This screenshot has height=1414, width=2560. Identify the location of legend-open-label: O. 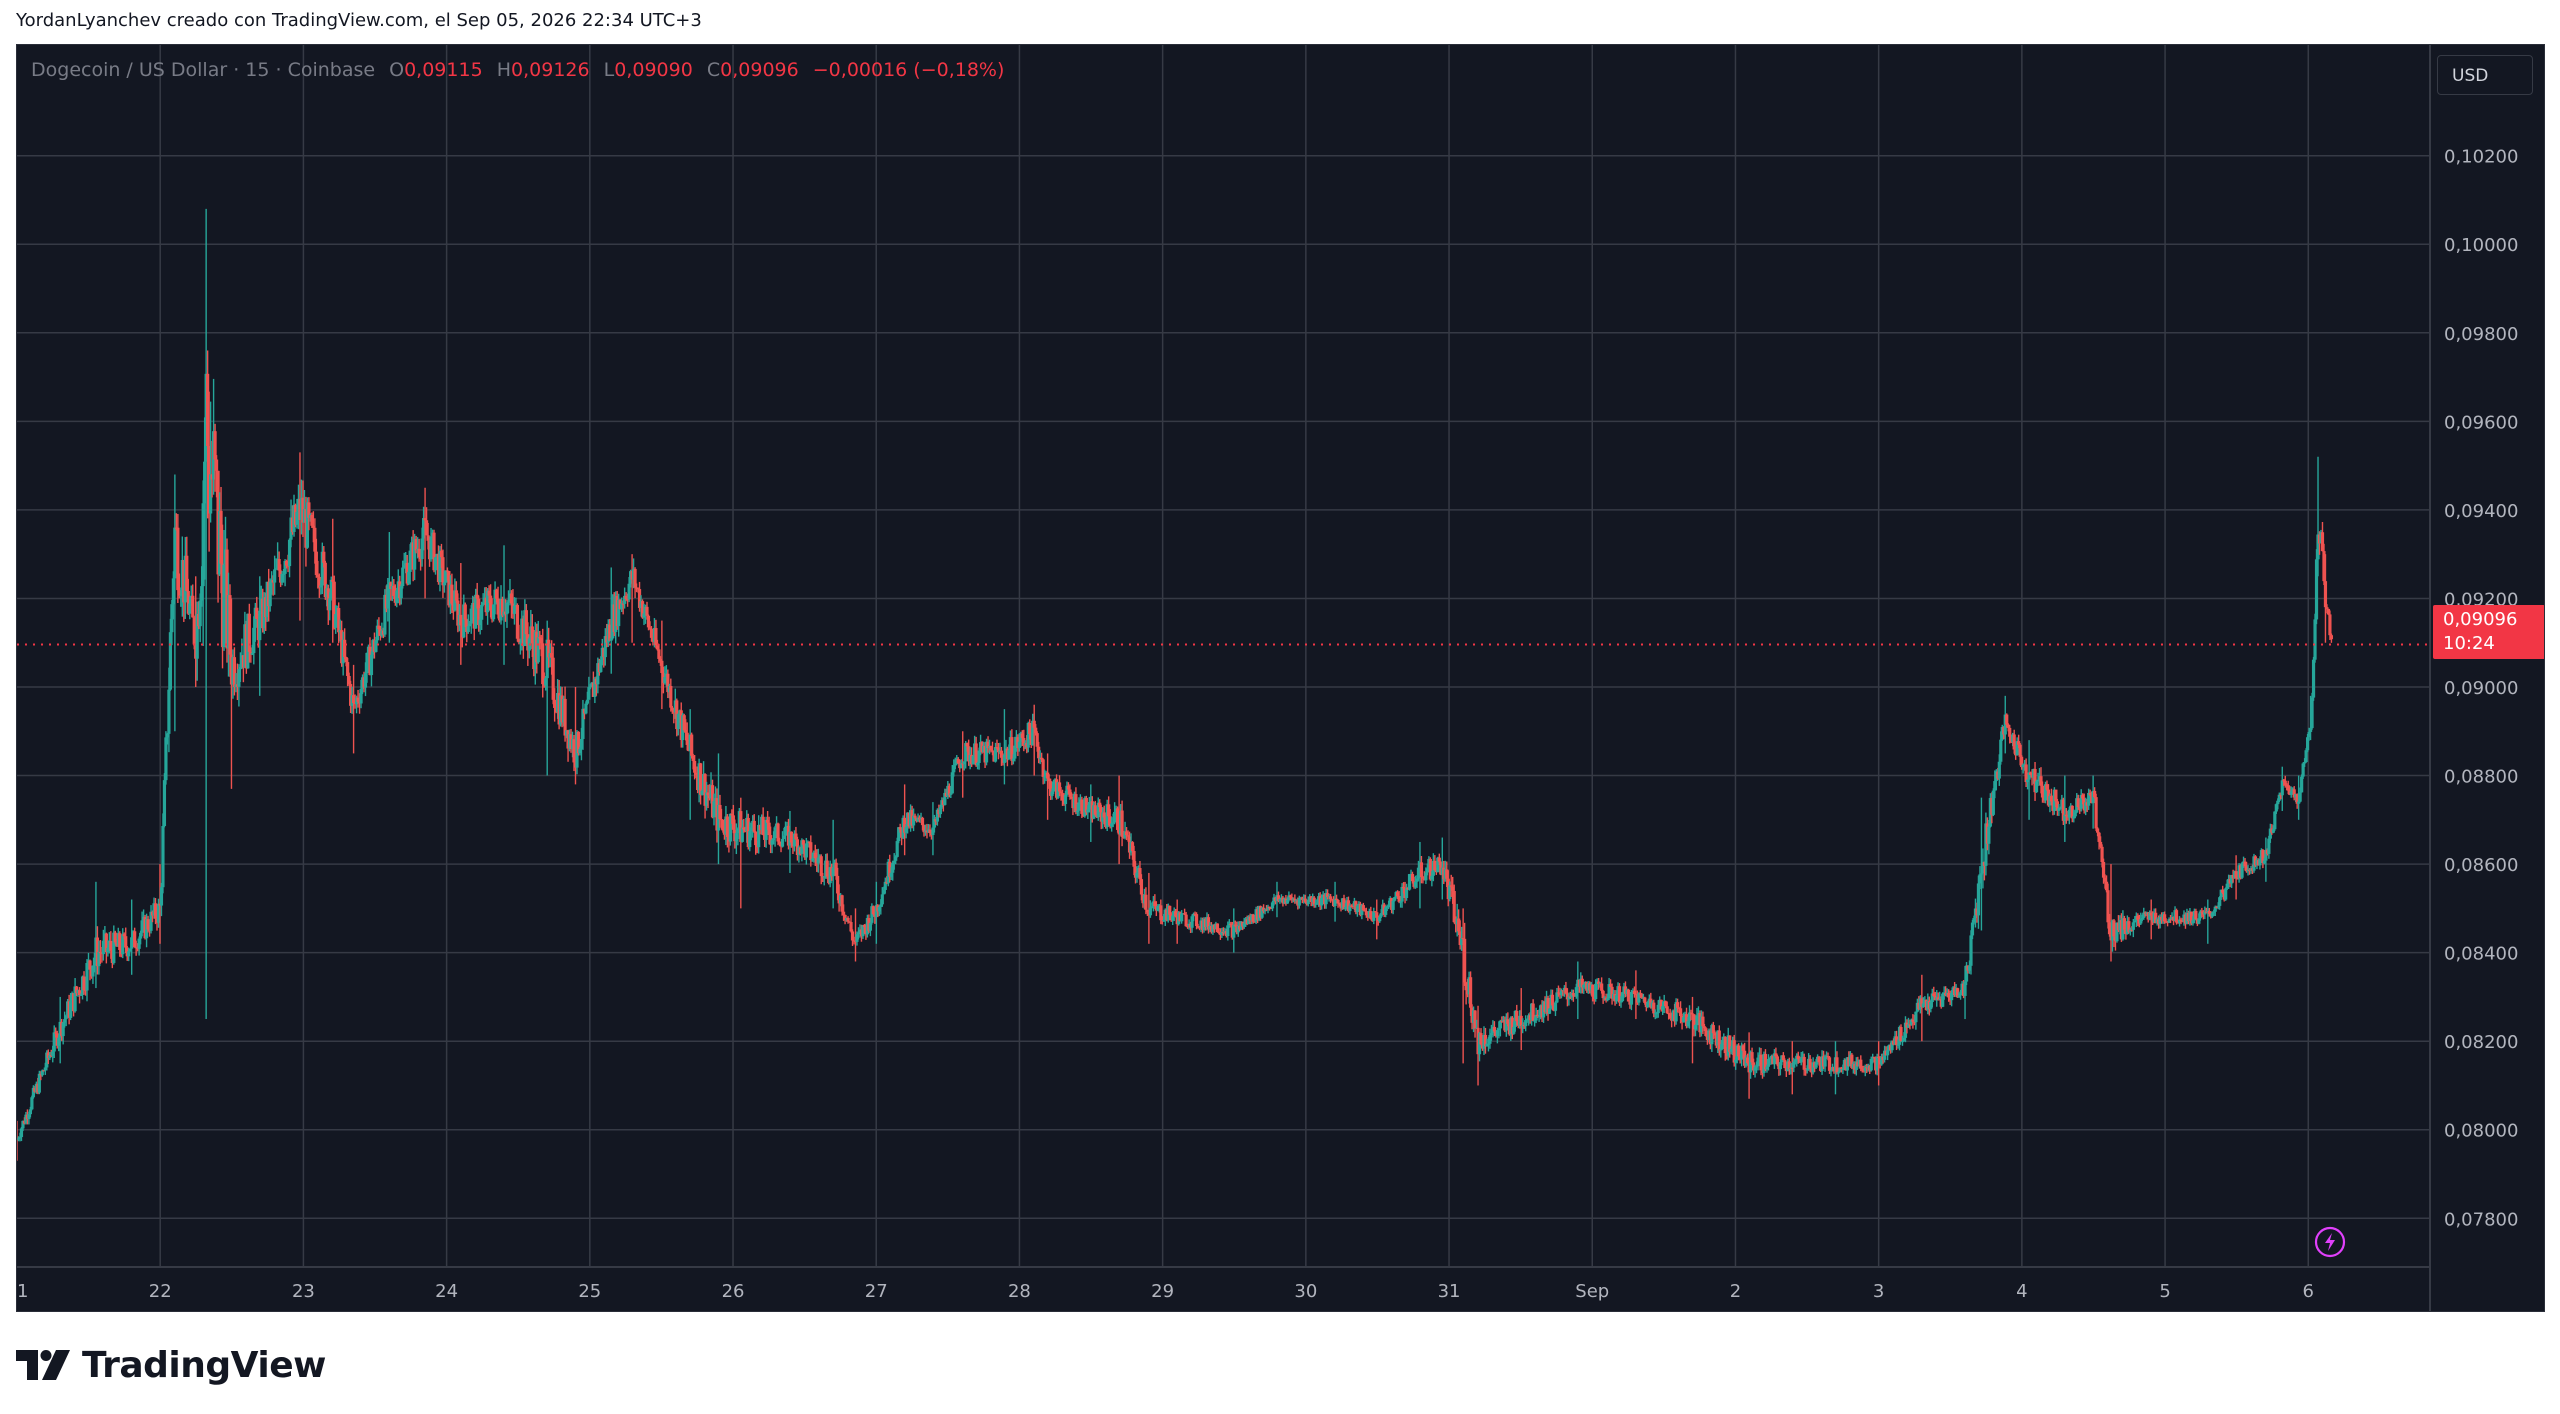
(397, 70).